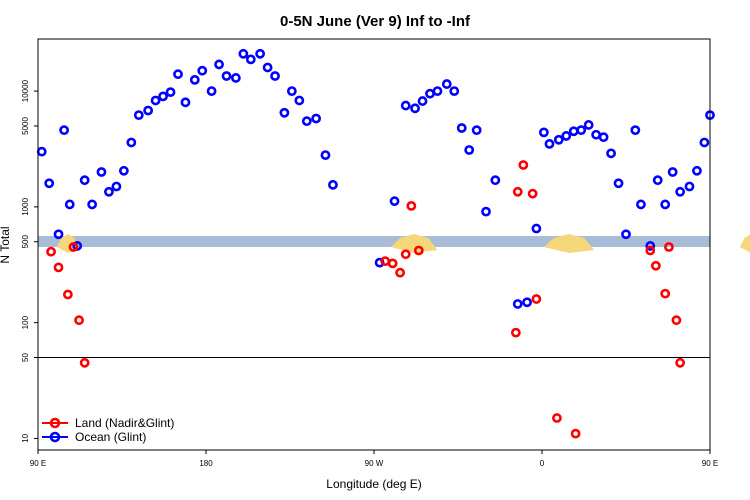  What do you see at coordinates (55, 437) in the screenshot?
I see `legend-ocean-marker` at bounding box center [55, 437].